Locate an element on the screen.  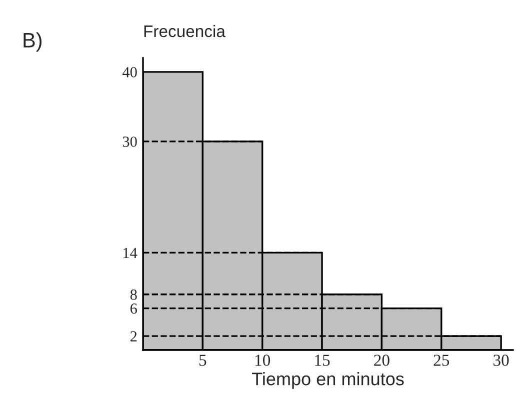
y-axis-title: Frecuencia is located at coordinates (185, 31).